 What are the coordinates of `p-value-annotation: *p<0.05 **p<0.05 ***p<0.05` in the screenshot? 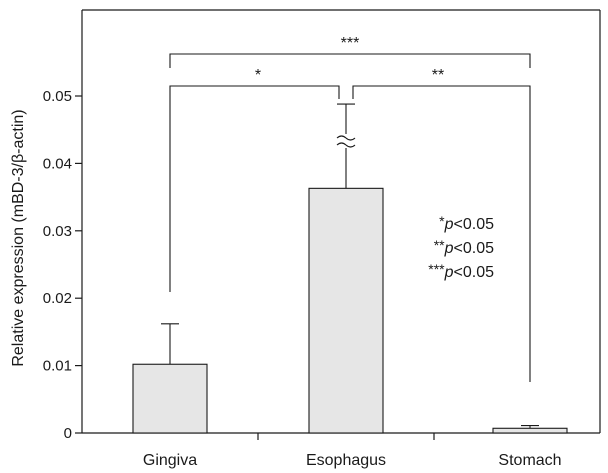 It's located at (461, 247).